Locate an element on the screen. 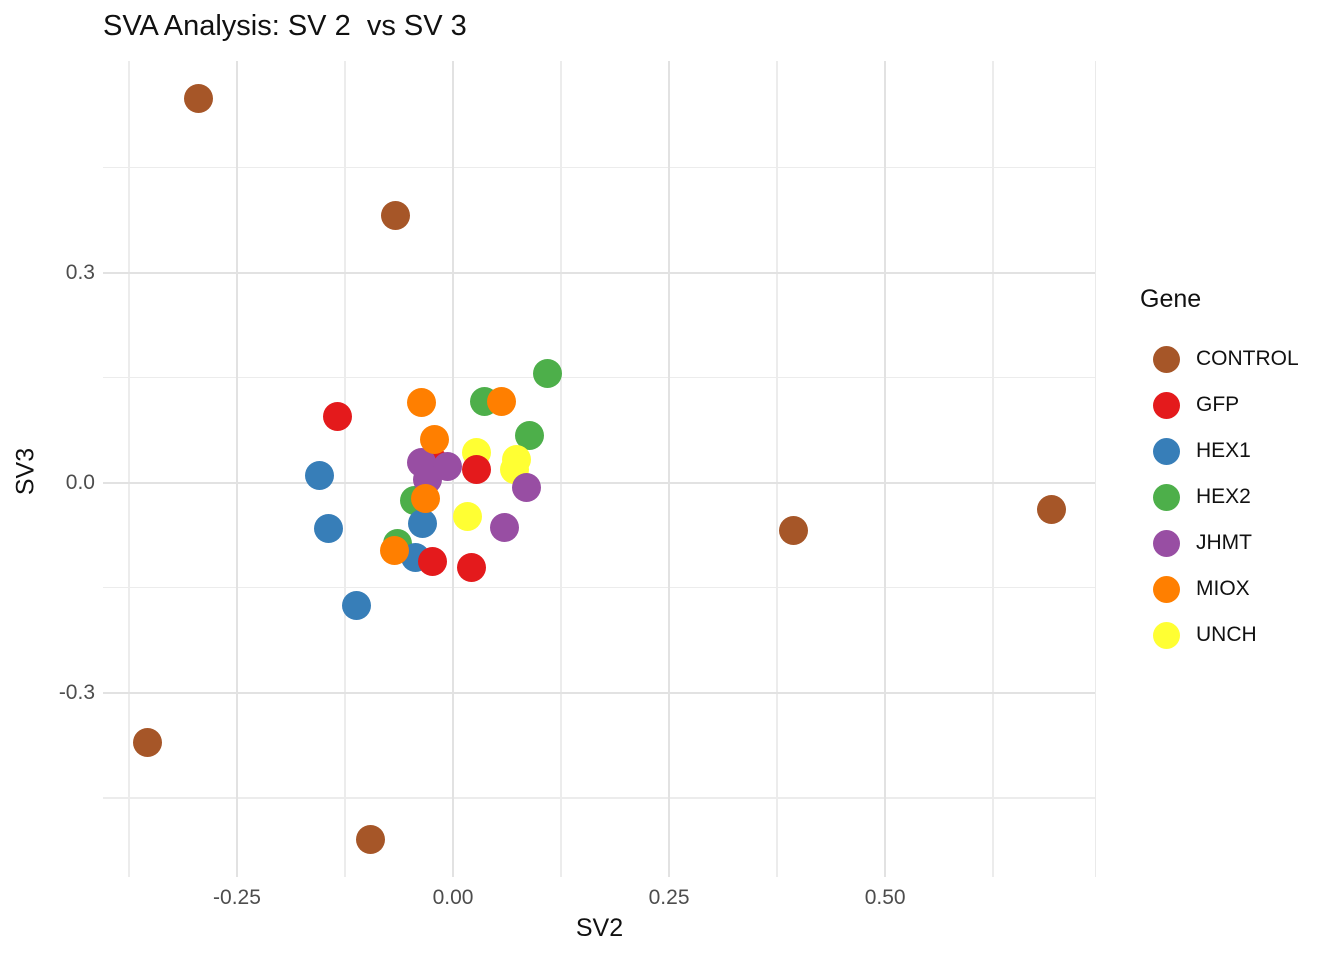 Image resolution: width=1344 pixels, height=960 pixels. legend-label: UNCH is located at coordinates (1226, 634).